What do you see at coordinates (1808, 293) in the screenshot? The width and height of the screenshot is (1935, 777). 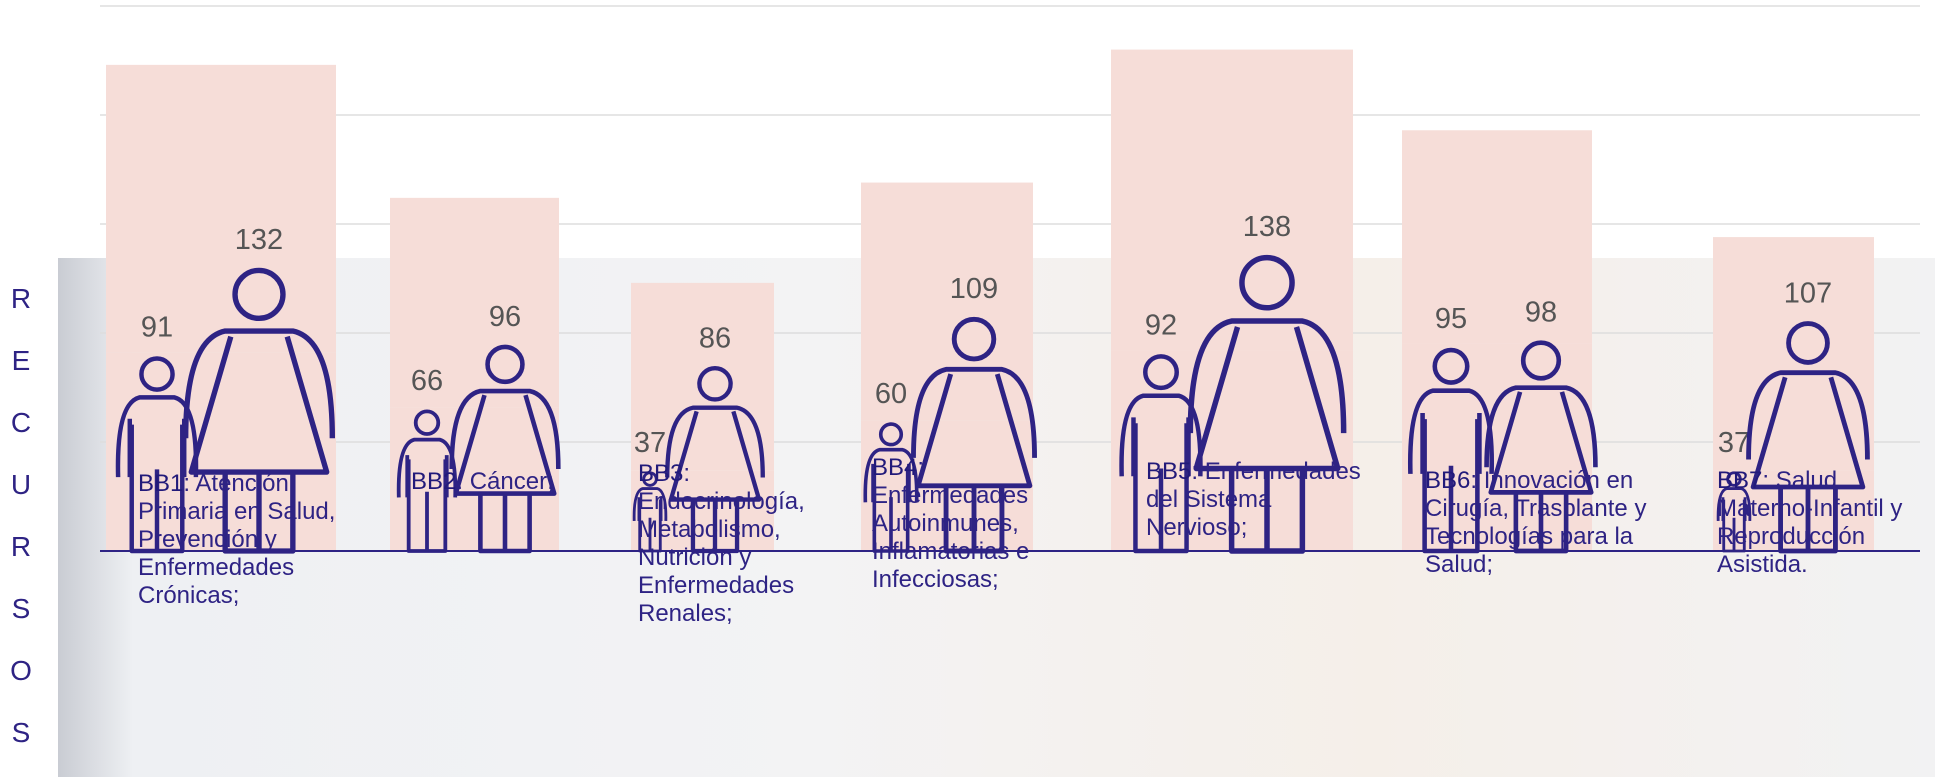 I see `value-label: 107` at bounding box center [1808, 293].